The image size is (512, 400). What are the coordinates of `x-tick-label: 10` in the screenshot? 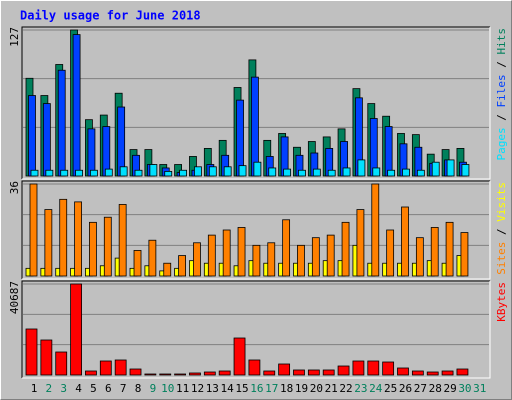 It's located at (167, 388).